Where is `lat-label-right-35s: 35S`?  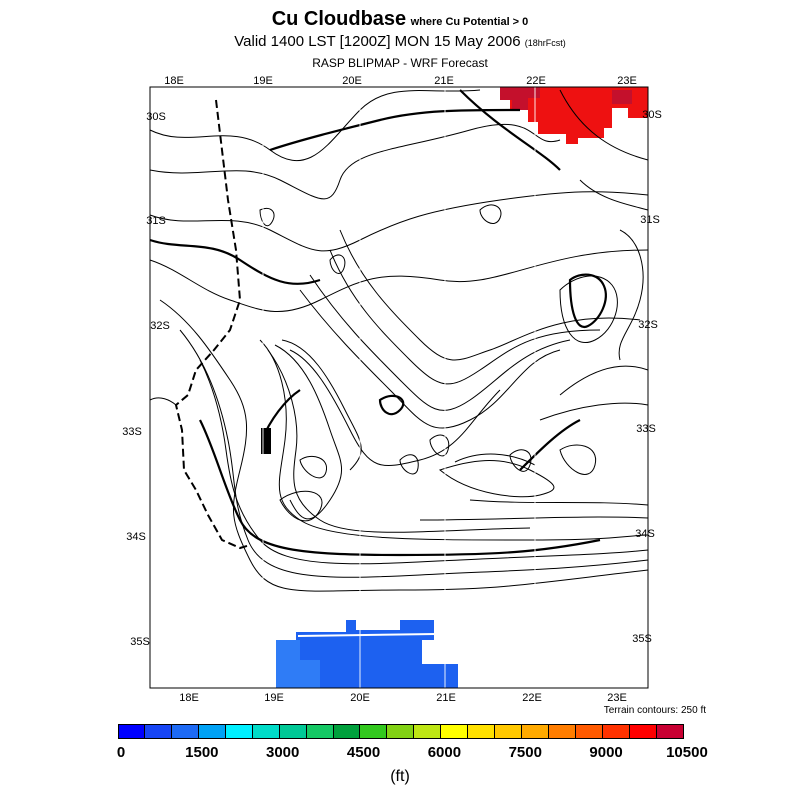 lat-label-right-35s: 35S is located at coordinates (642, 639).